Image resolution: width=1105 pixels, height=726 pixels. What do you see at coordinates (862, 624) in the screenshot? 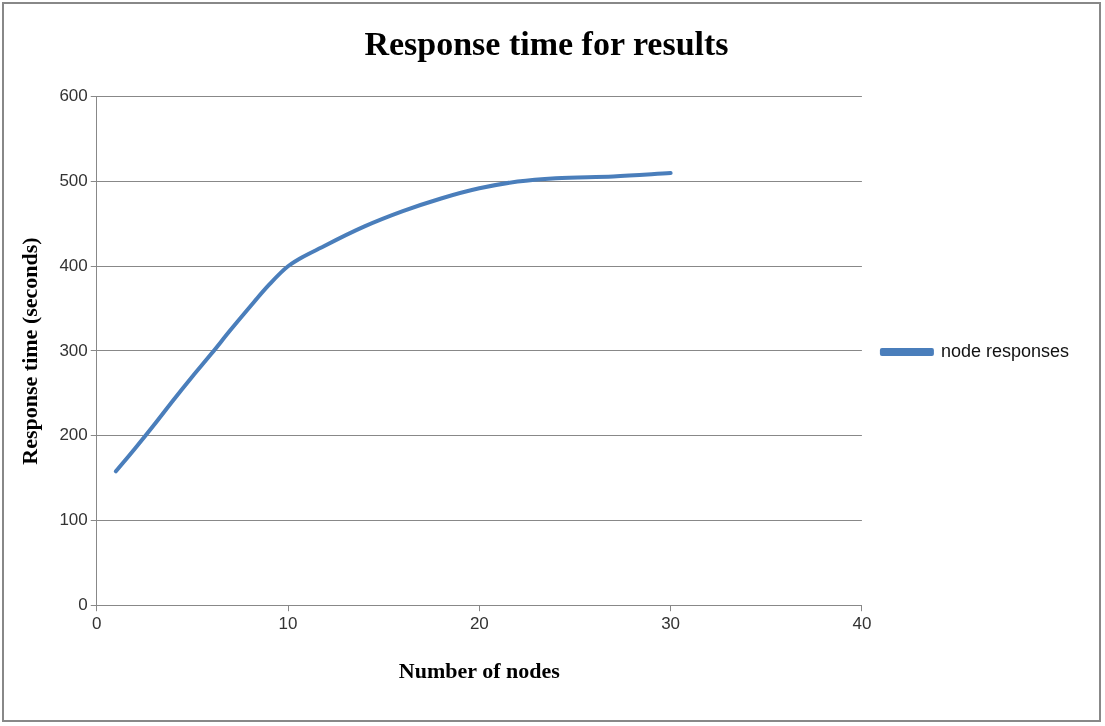
I see `x-tick-label: 40` at bounding box center [862, 624].